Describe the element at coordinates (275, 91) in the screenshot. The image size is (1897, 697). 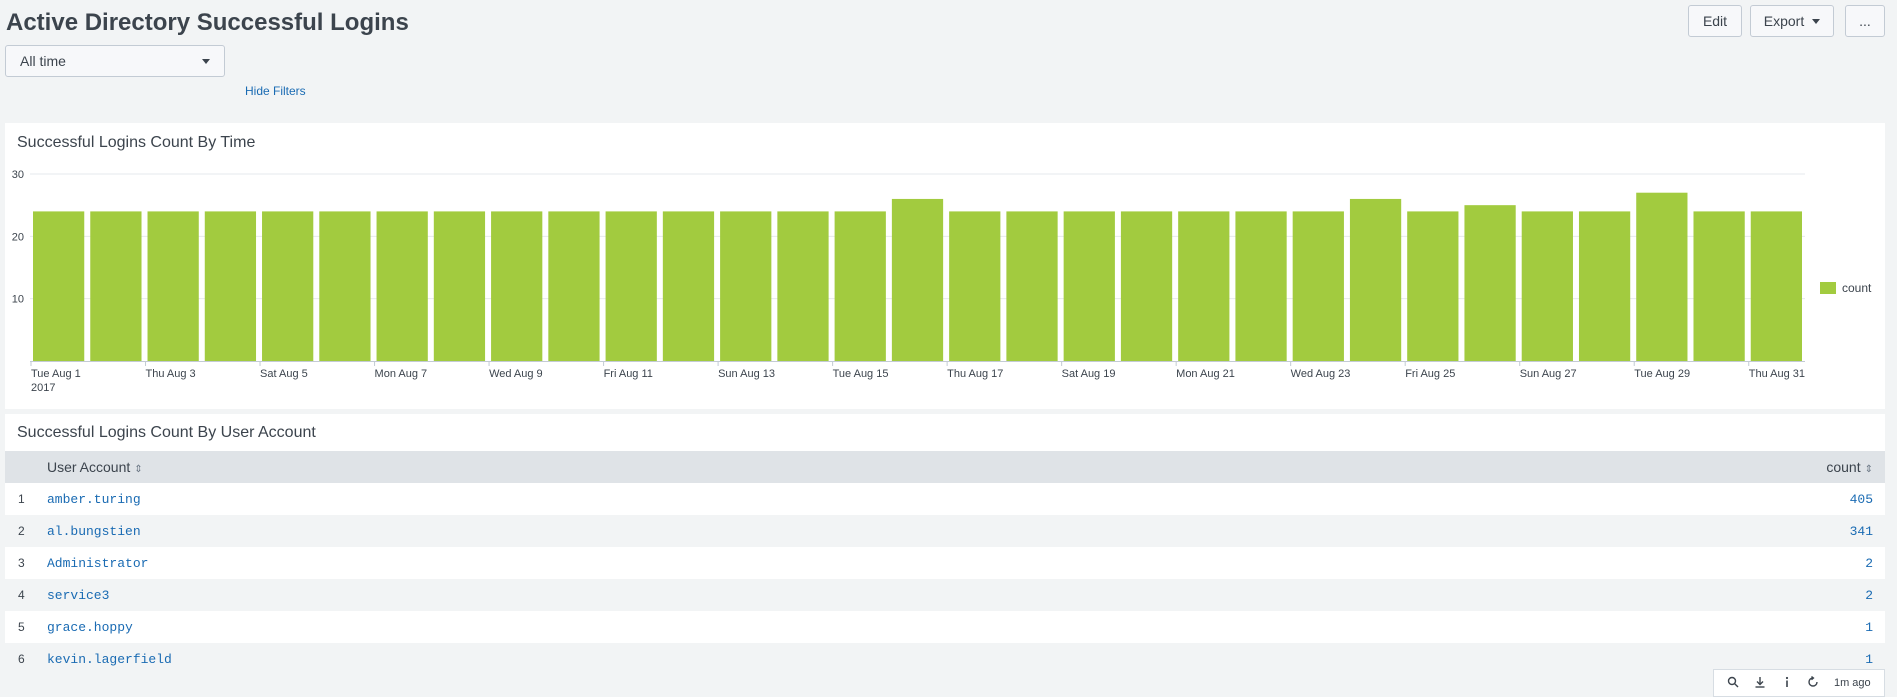
I see `hide-filters-link: Hide Filters` at that location.